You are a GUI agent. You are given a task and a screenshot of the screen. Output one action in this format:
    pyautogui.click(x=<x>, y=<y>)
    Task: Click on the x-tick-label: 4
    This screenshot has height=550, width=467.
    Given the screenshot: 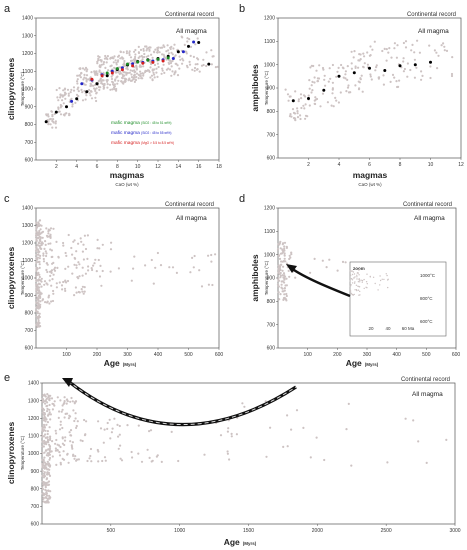 What is the action you would take?
    pyautogui.click(x=76, y=167)
    